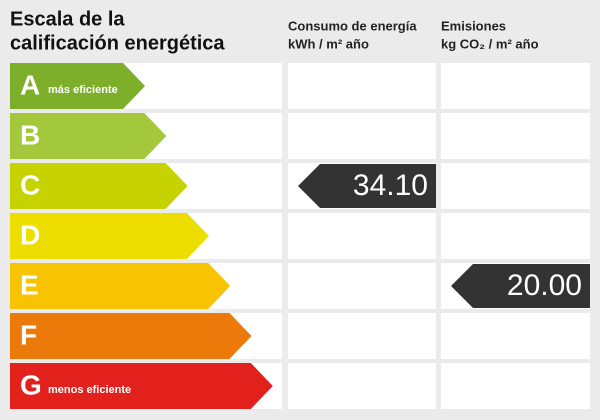 This screenshot has height=420, width=600. Describe the element at coordinates (390, 185) in the screenshot. I see `indicator-value: 34.10` at that location.